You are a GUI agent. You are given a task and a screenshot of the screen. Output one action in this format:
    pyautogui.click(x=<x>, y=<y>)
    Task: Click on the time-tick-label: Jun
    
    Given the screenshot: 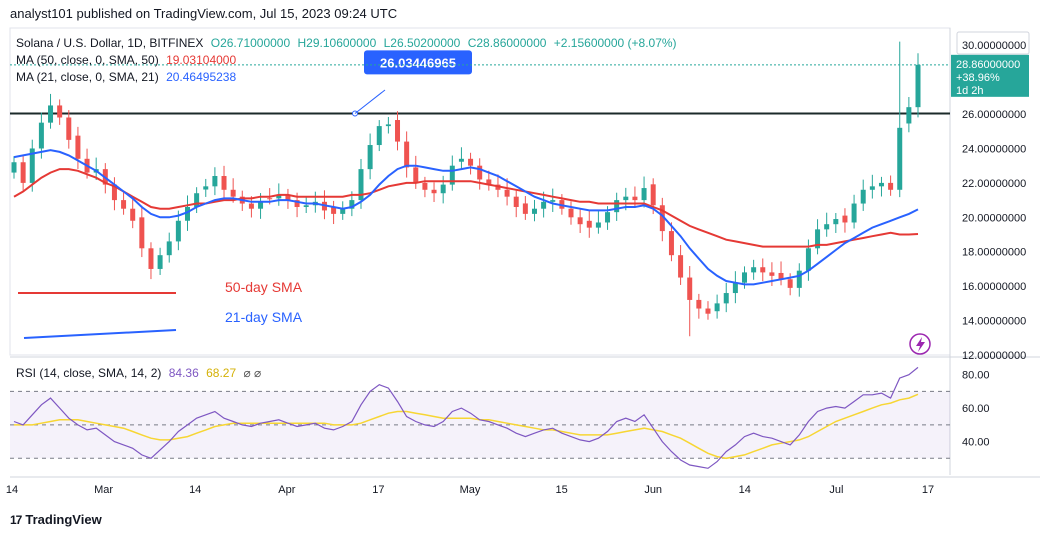 What is the action you would take?
    pyautogui.click(x=653, y=490)
    